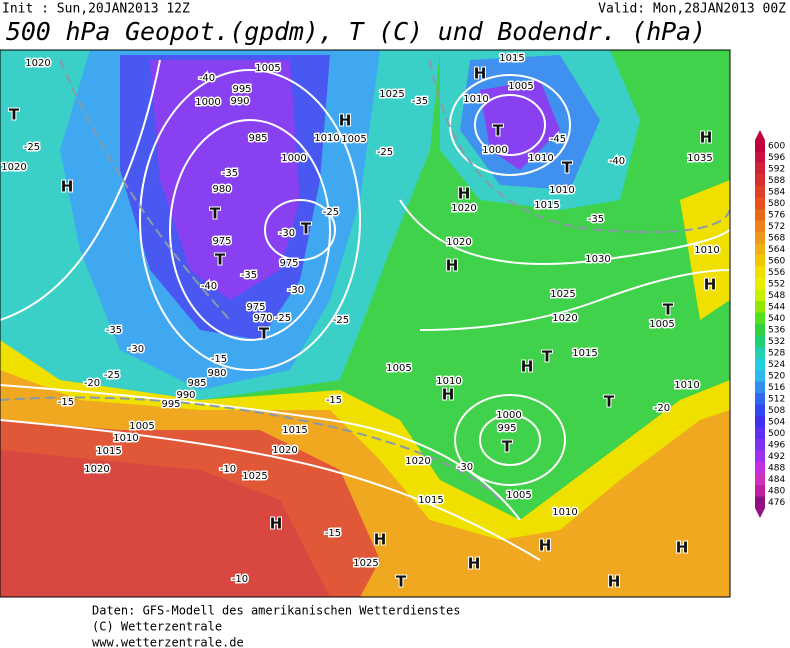 The width and height of the screenshot is (790, 648). I want to click on colorbar-label: 528, so click(776, 353).